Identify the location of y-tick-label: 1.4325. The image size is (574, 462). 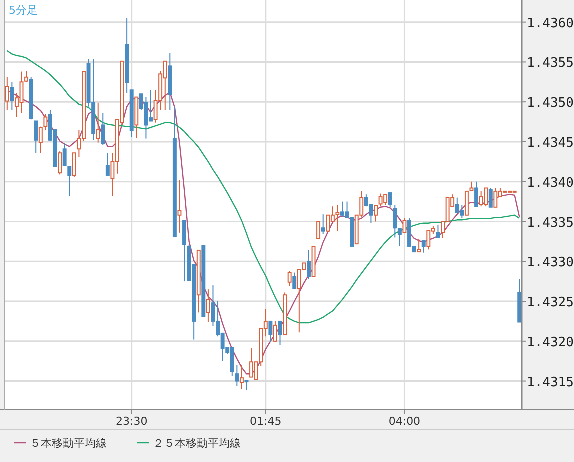
(550, 303).